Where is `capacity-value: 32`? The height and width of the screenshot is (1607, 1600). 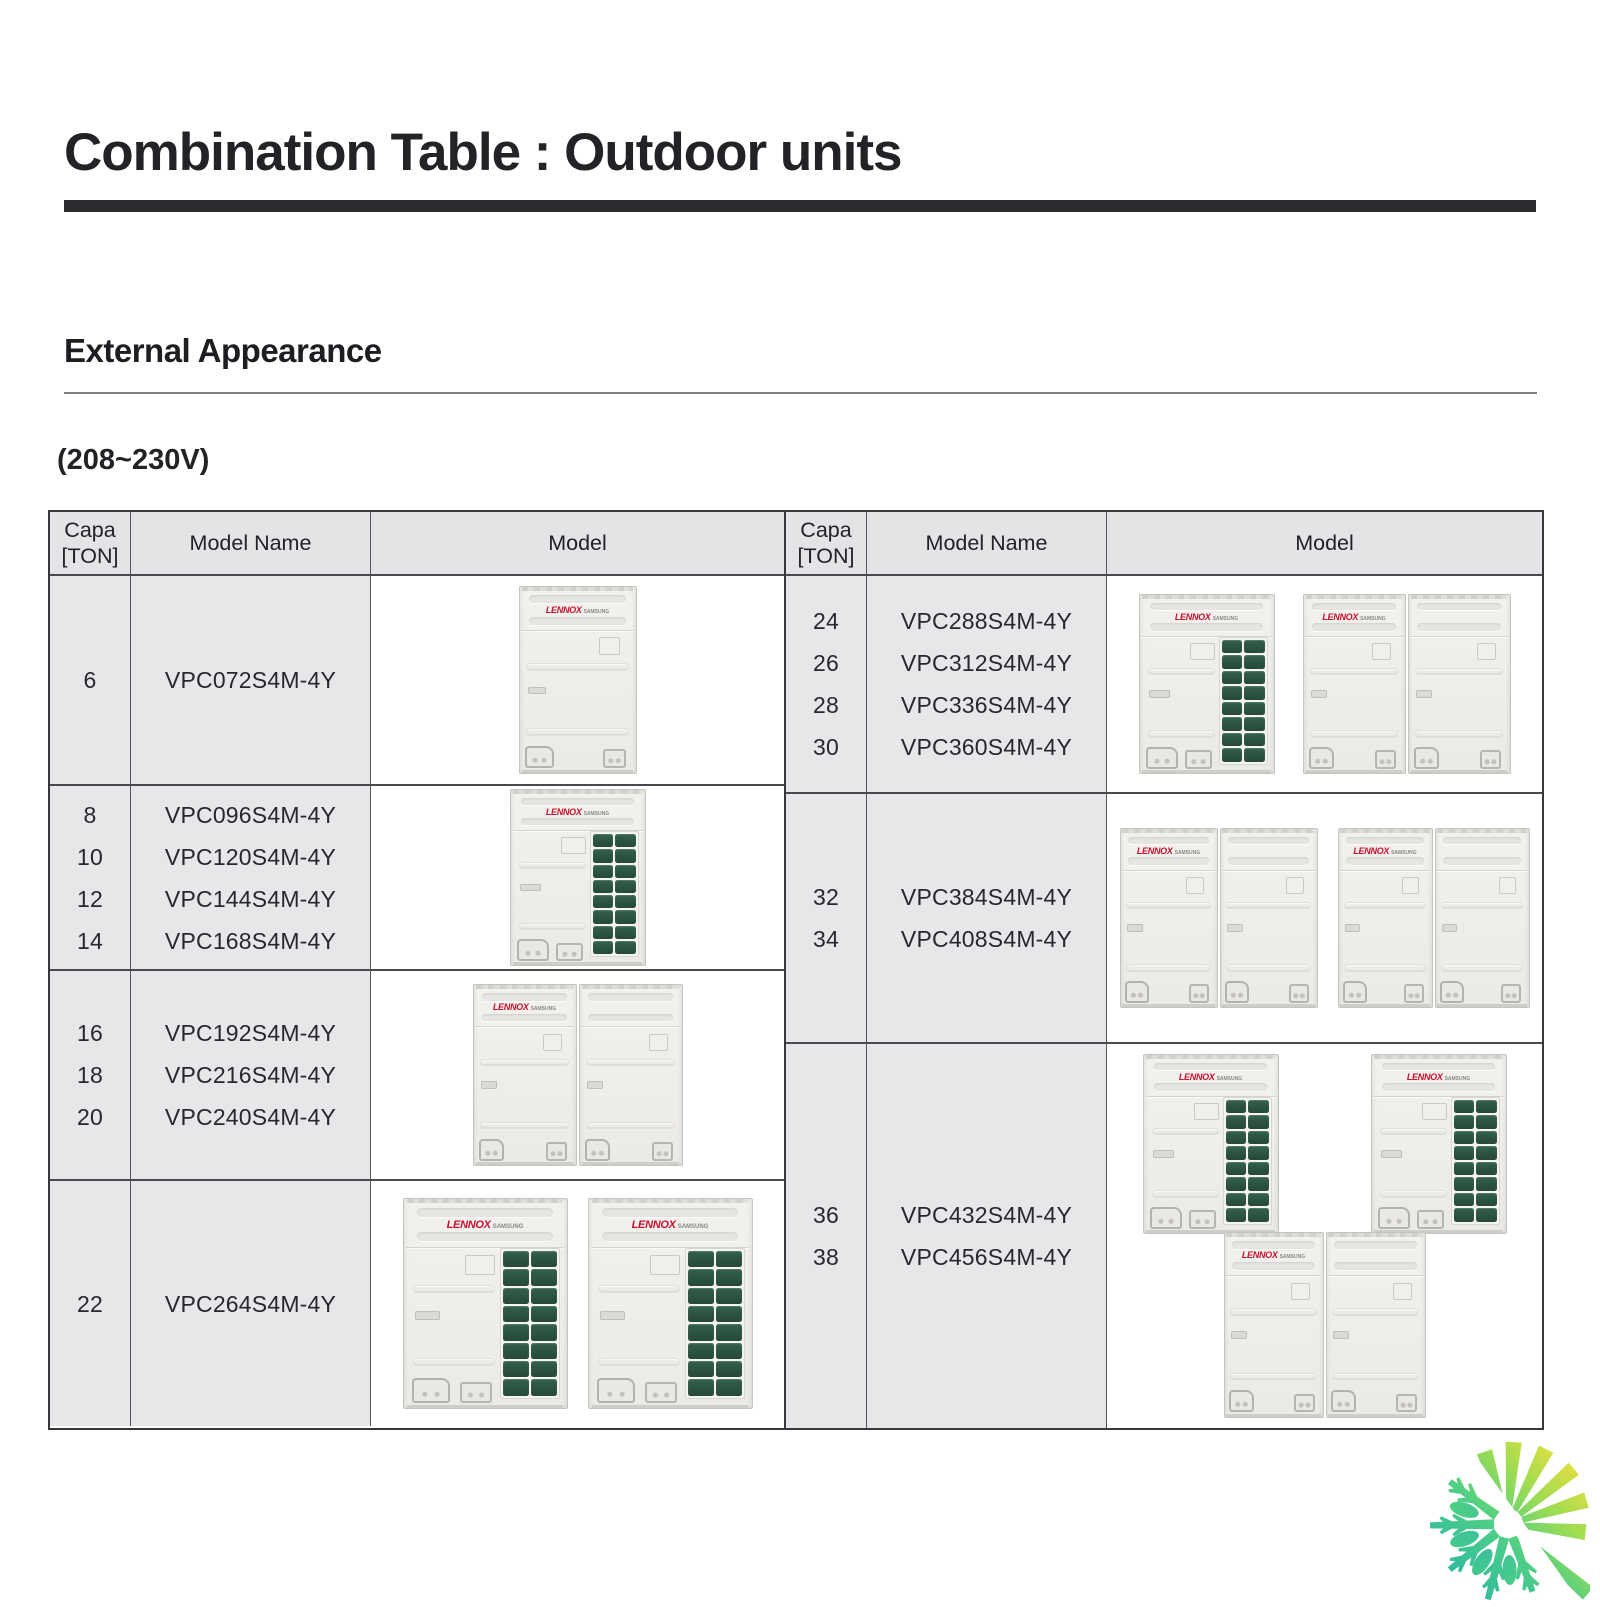
capacity-value: 32 is located at coordinates (826, 897).